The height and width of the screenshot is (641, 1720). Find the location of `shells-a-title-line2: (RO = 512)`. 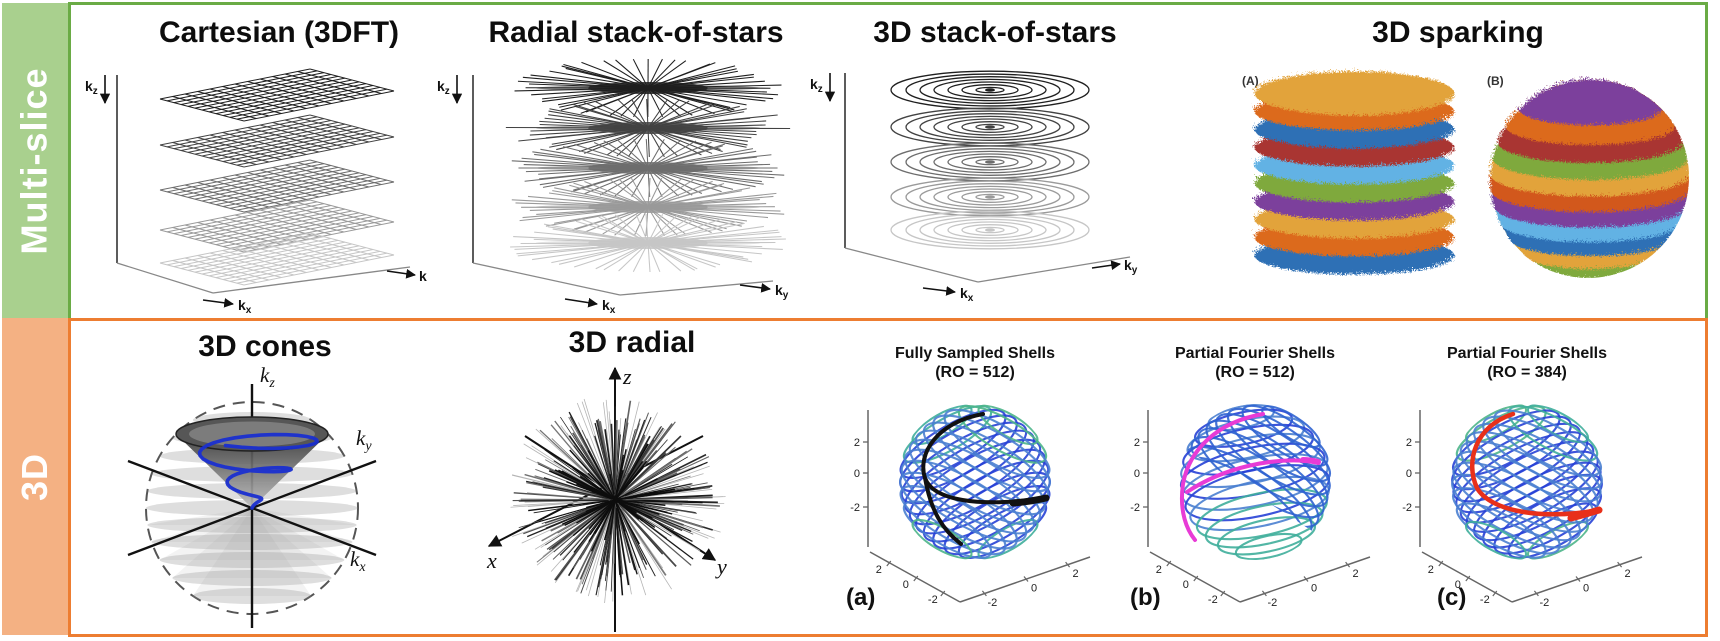

shells-a-title-line2: (RO = 512) is located at coordinates (975, 372).